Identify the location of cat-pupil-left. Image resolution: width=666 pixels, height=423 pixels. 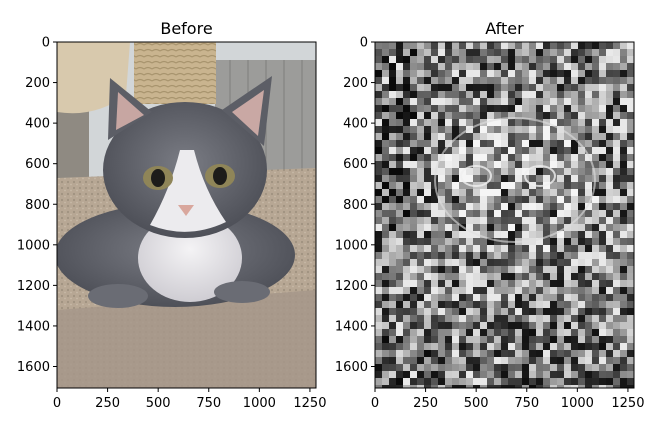
(158, 178).